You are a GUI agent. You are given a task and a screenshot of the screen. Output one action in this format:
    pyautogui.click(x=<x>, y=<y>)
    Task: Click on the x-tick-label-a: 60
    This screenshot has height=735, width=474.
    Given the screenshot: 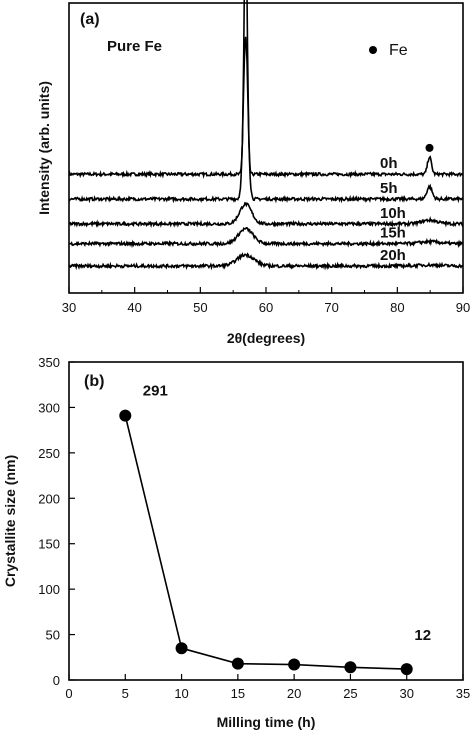 What is the action you would take?
    pyautogui.click(x=266, y=307)
    